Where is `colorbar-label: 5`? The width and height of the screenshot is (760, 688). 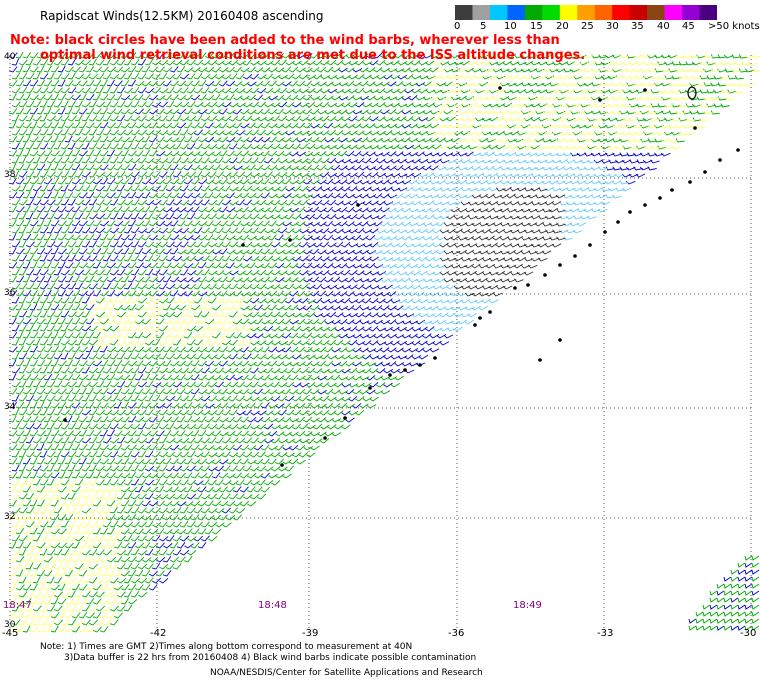
colorbar-label: 5 is located at coordinates (483, 26).